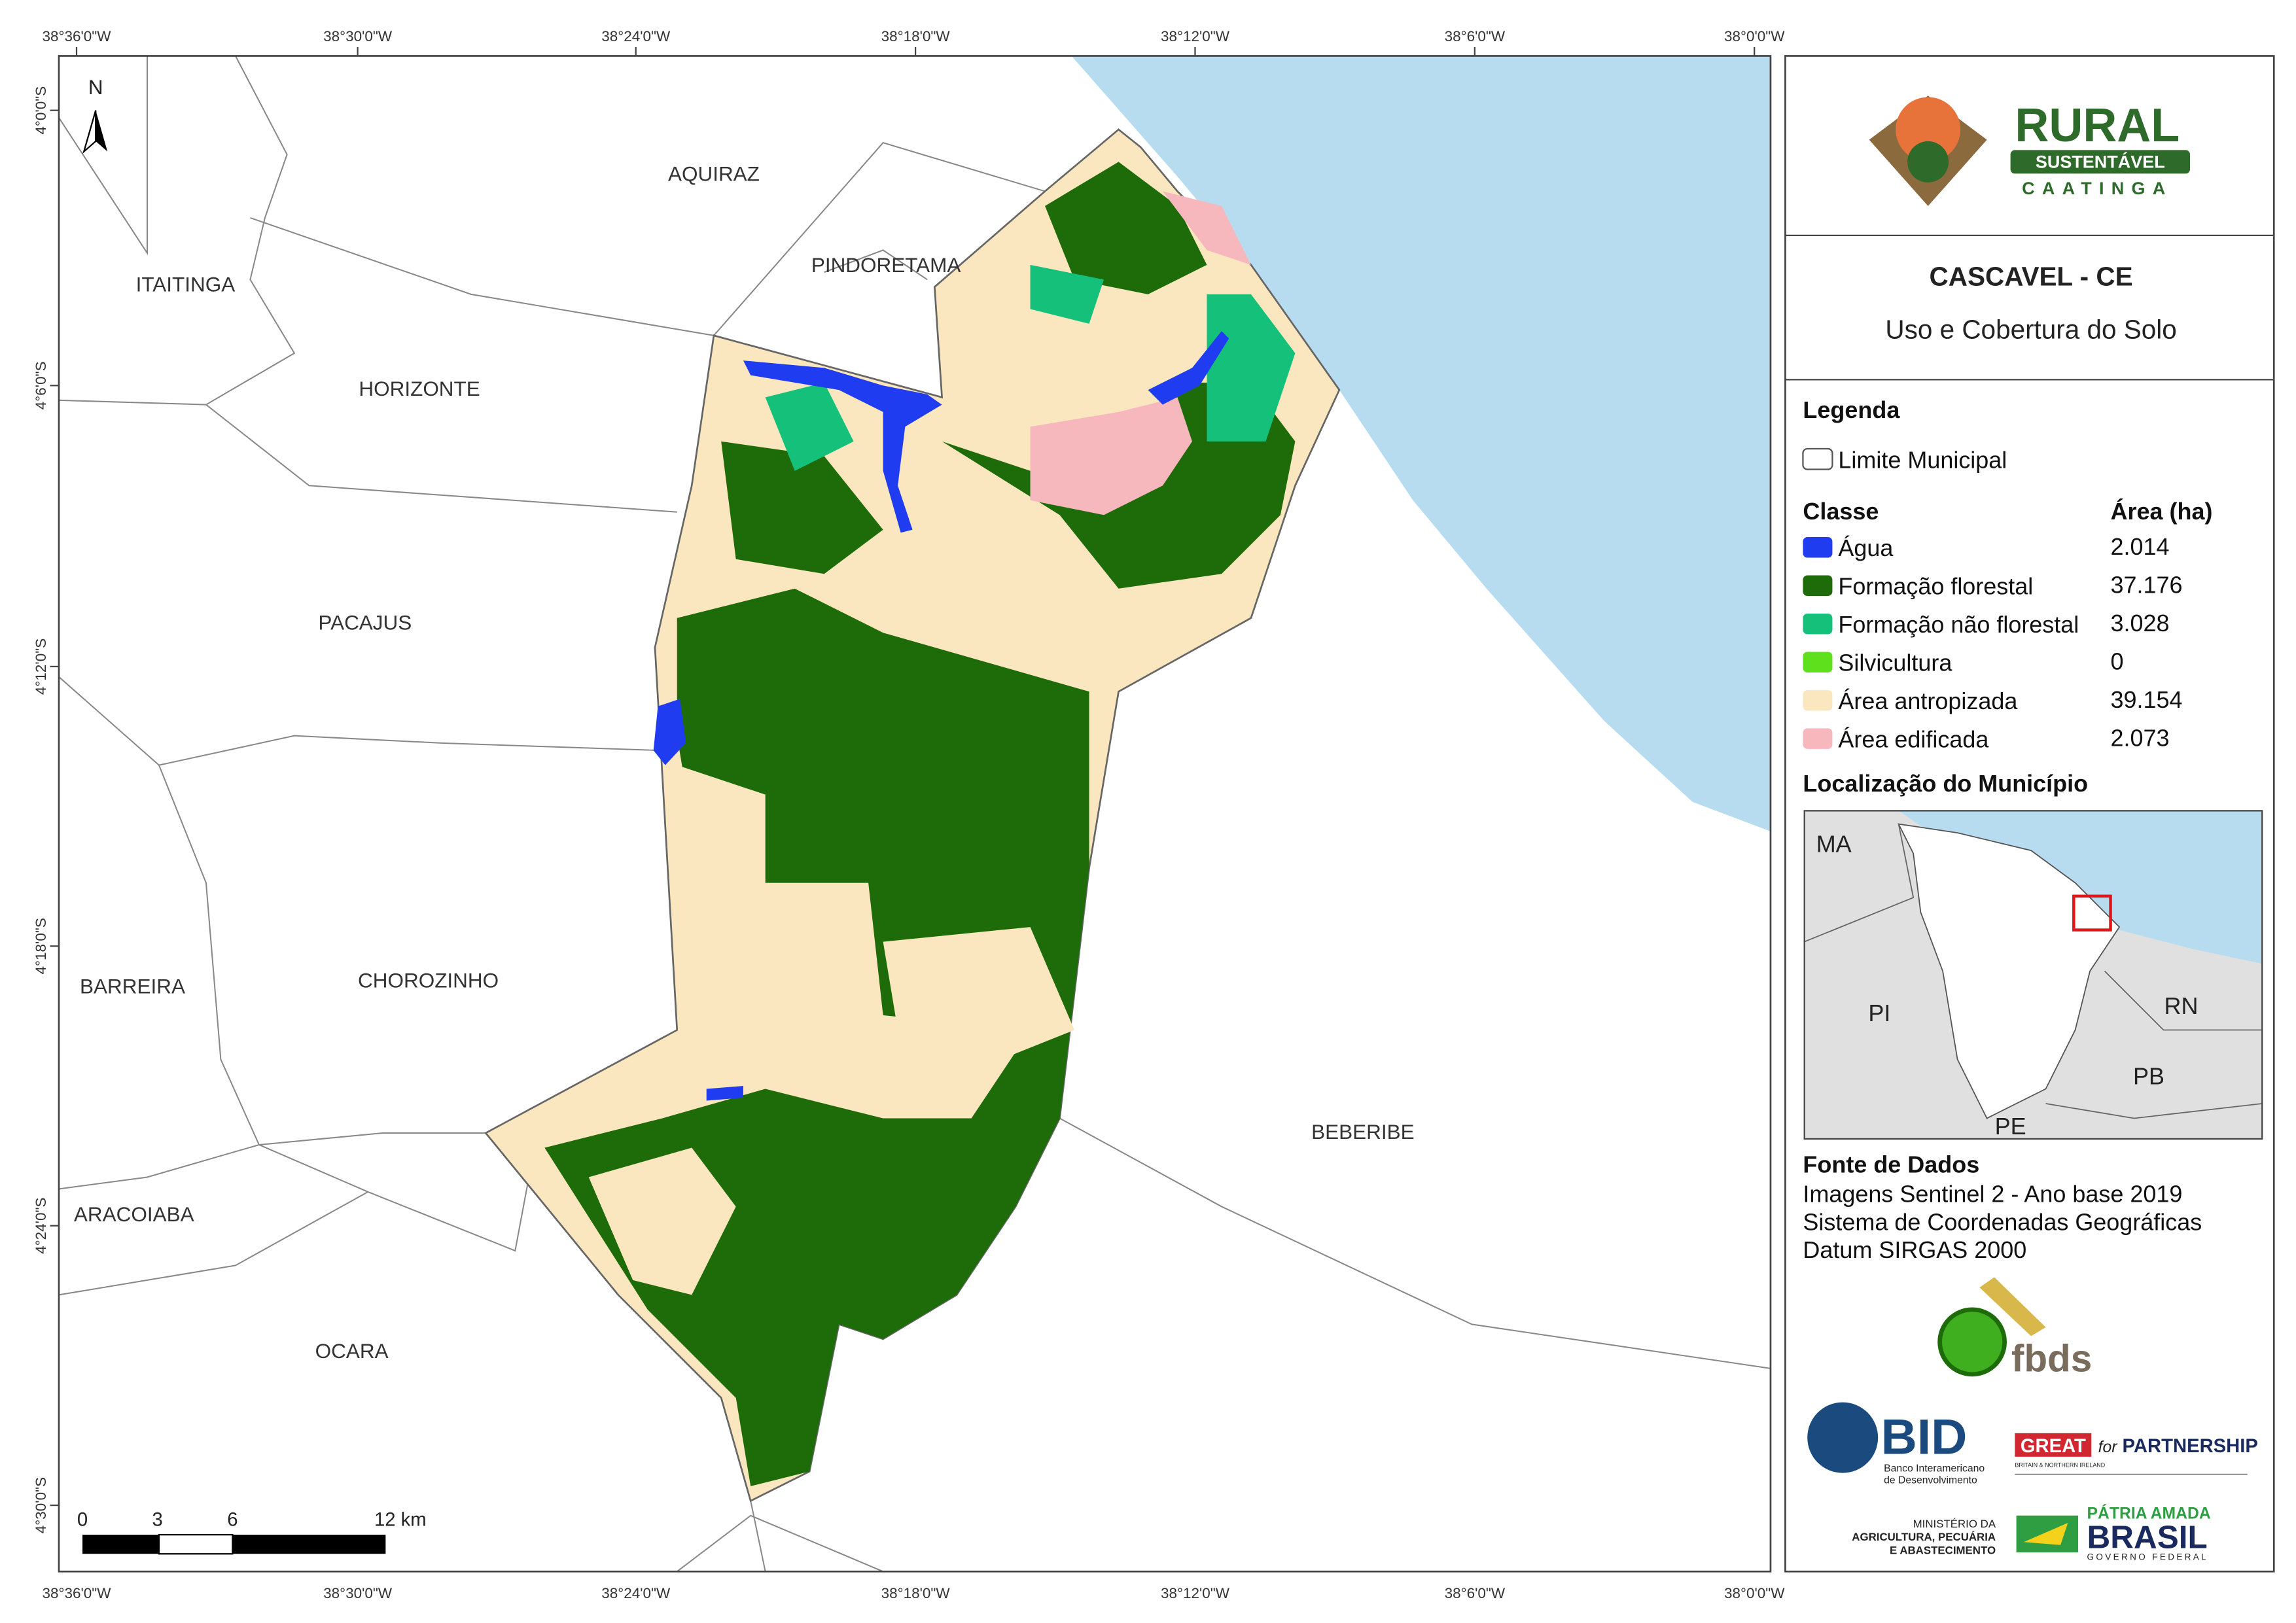 The width and height of the screenshot is (2296, 1623). What do you see at coordinates (832, 1030) in the screenshot?
I see `cleared-patches` at bounding box center [832, 1030].